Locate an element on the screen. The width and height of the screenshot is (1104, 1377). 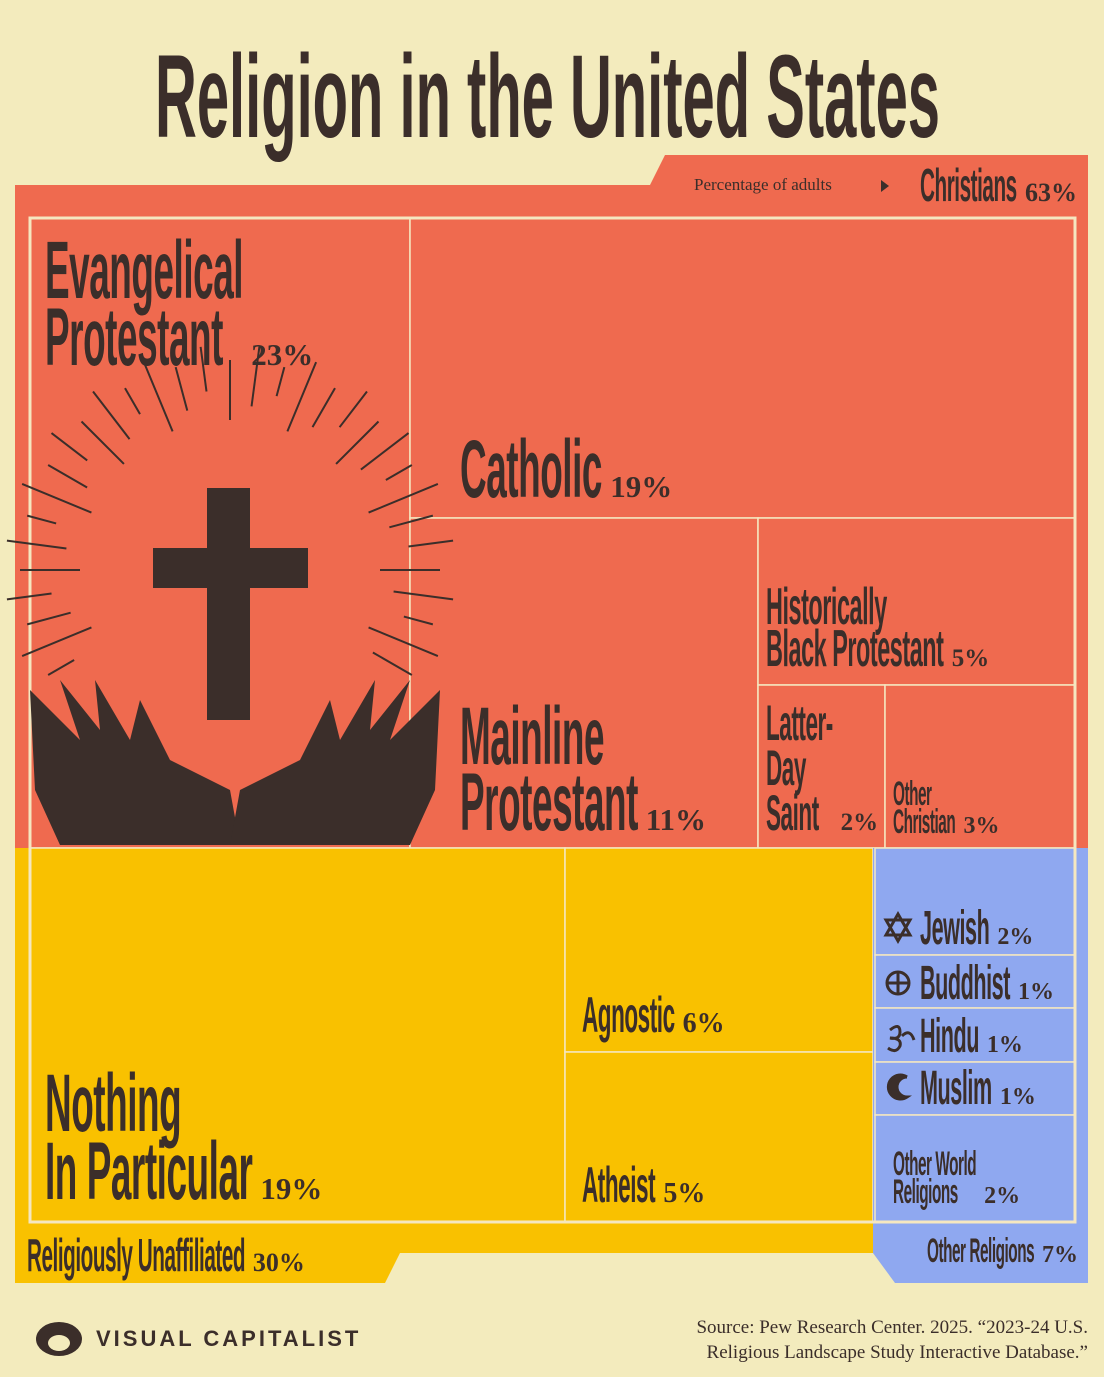
cell-label: Evangelical Protestant 23% is located at coordinates (179, 304).